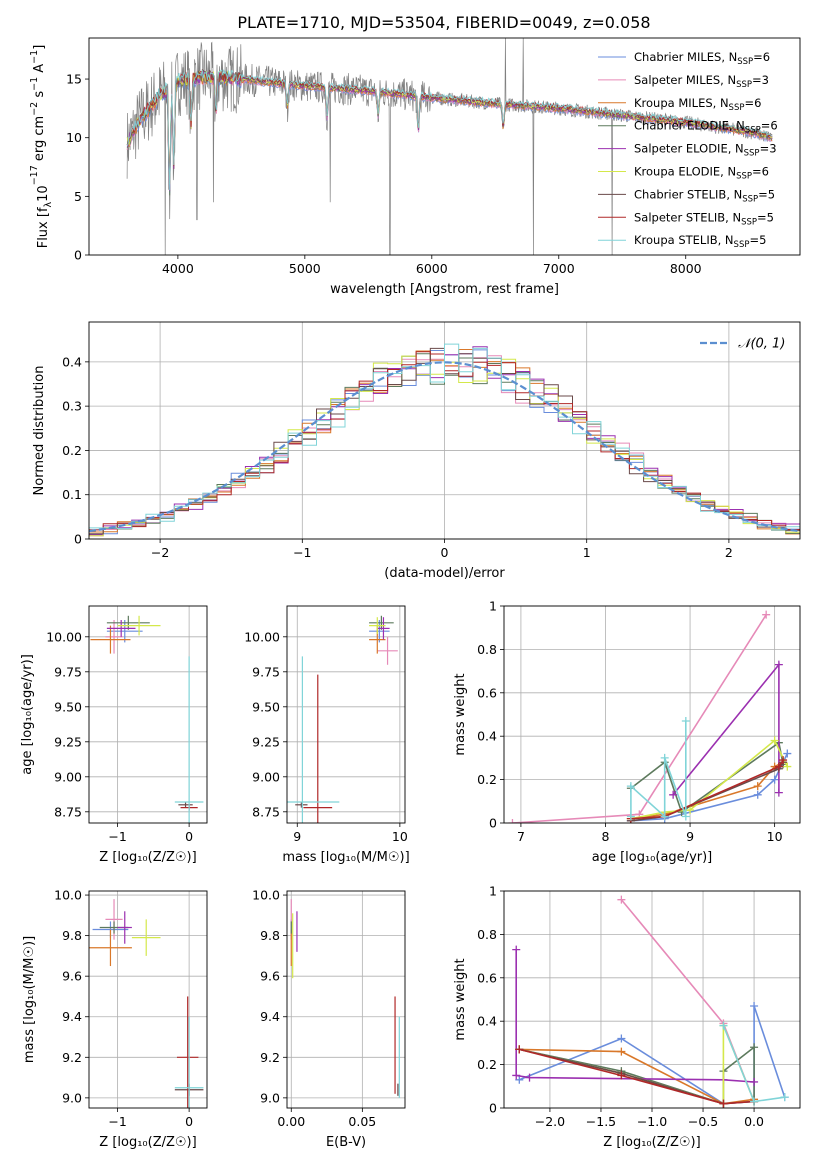 The width and height of the screenshot is (819, 1170). I want to click on y-tick-label: 9.6, so click(72, 976).